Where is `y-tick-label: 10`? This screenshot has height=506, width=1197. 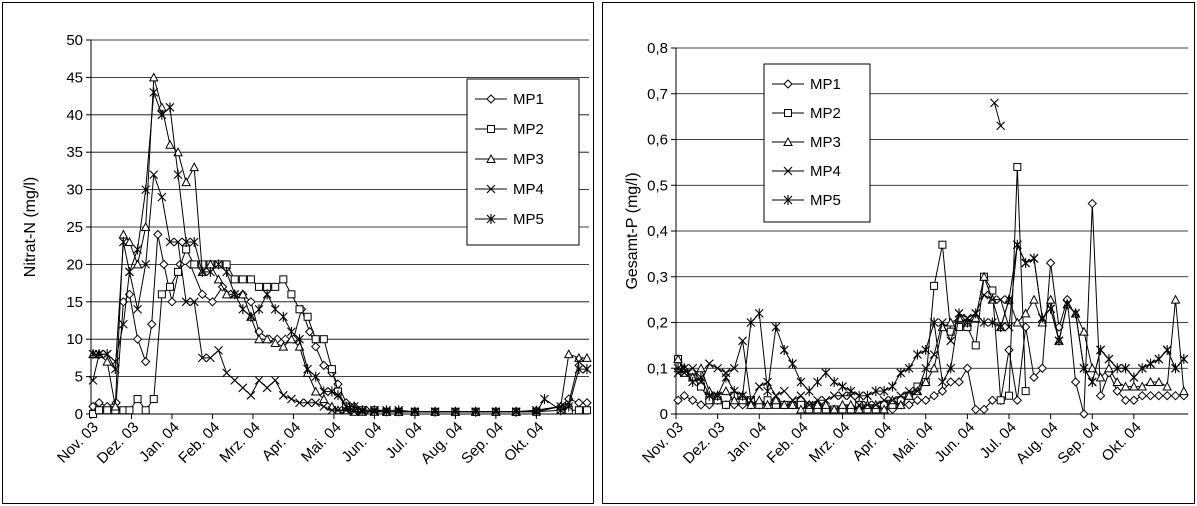
y-tick-label: 10 is located at coordinates (74, 339).